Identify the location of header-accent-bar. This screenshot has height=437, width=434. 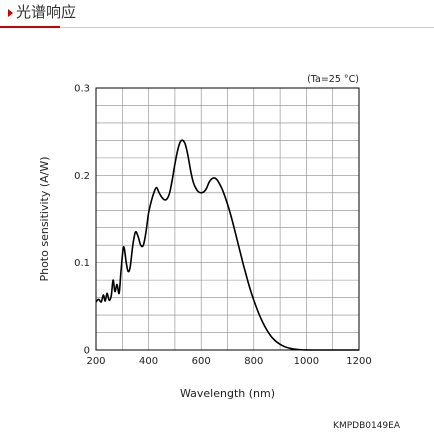
(30, 27).